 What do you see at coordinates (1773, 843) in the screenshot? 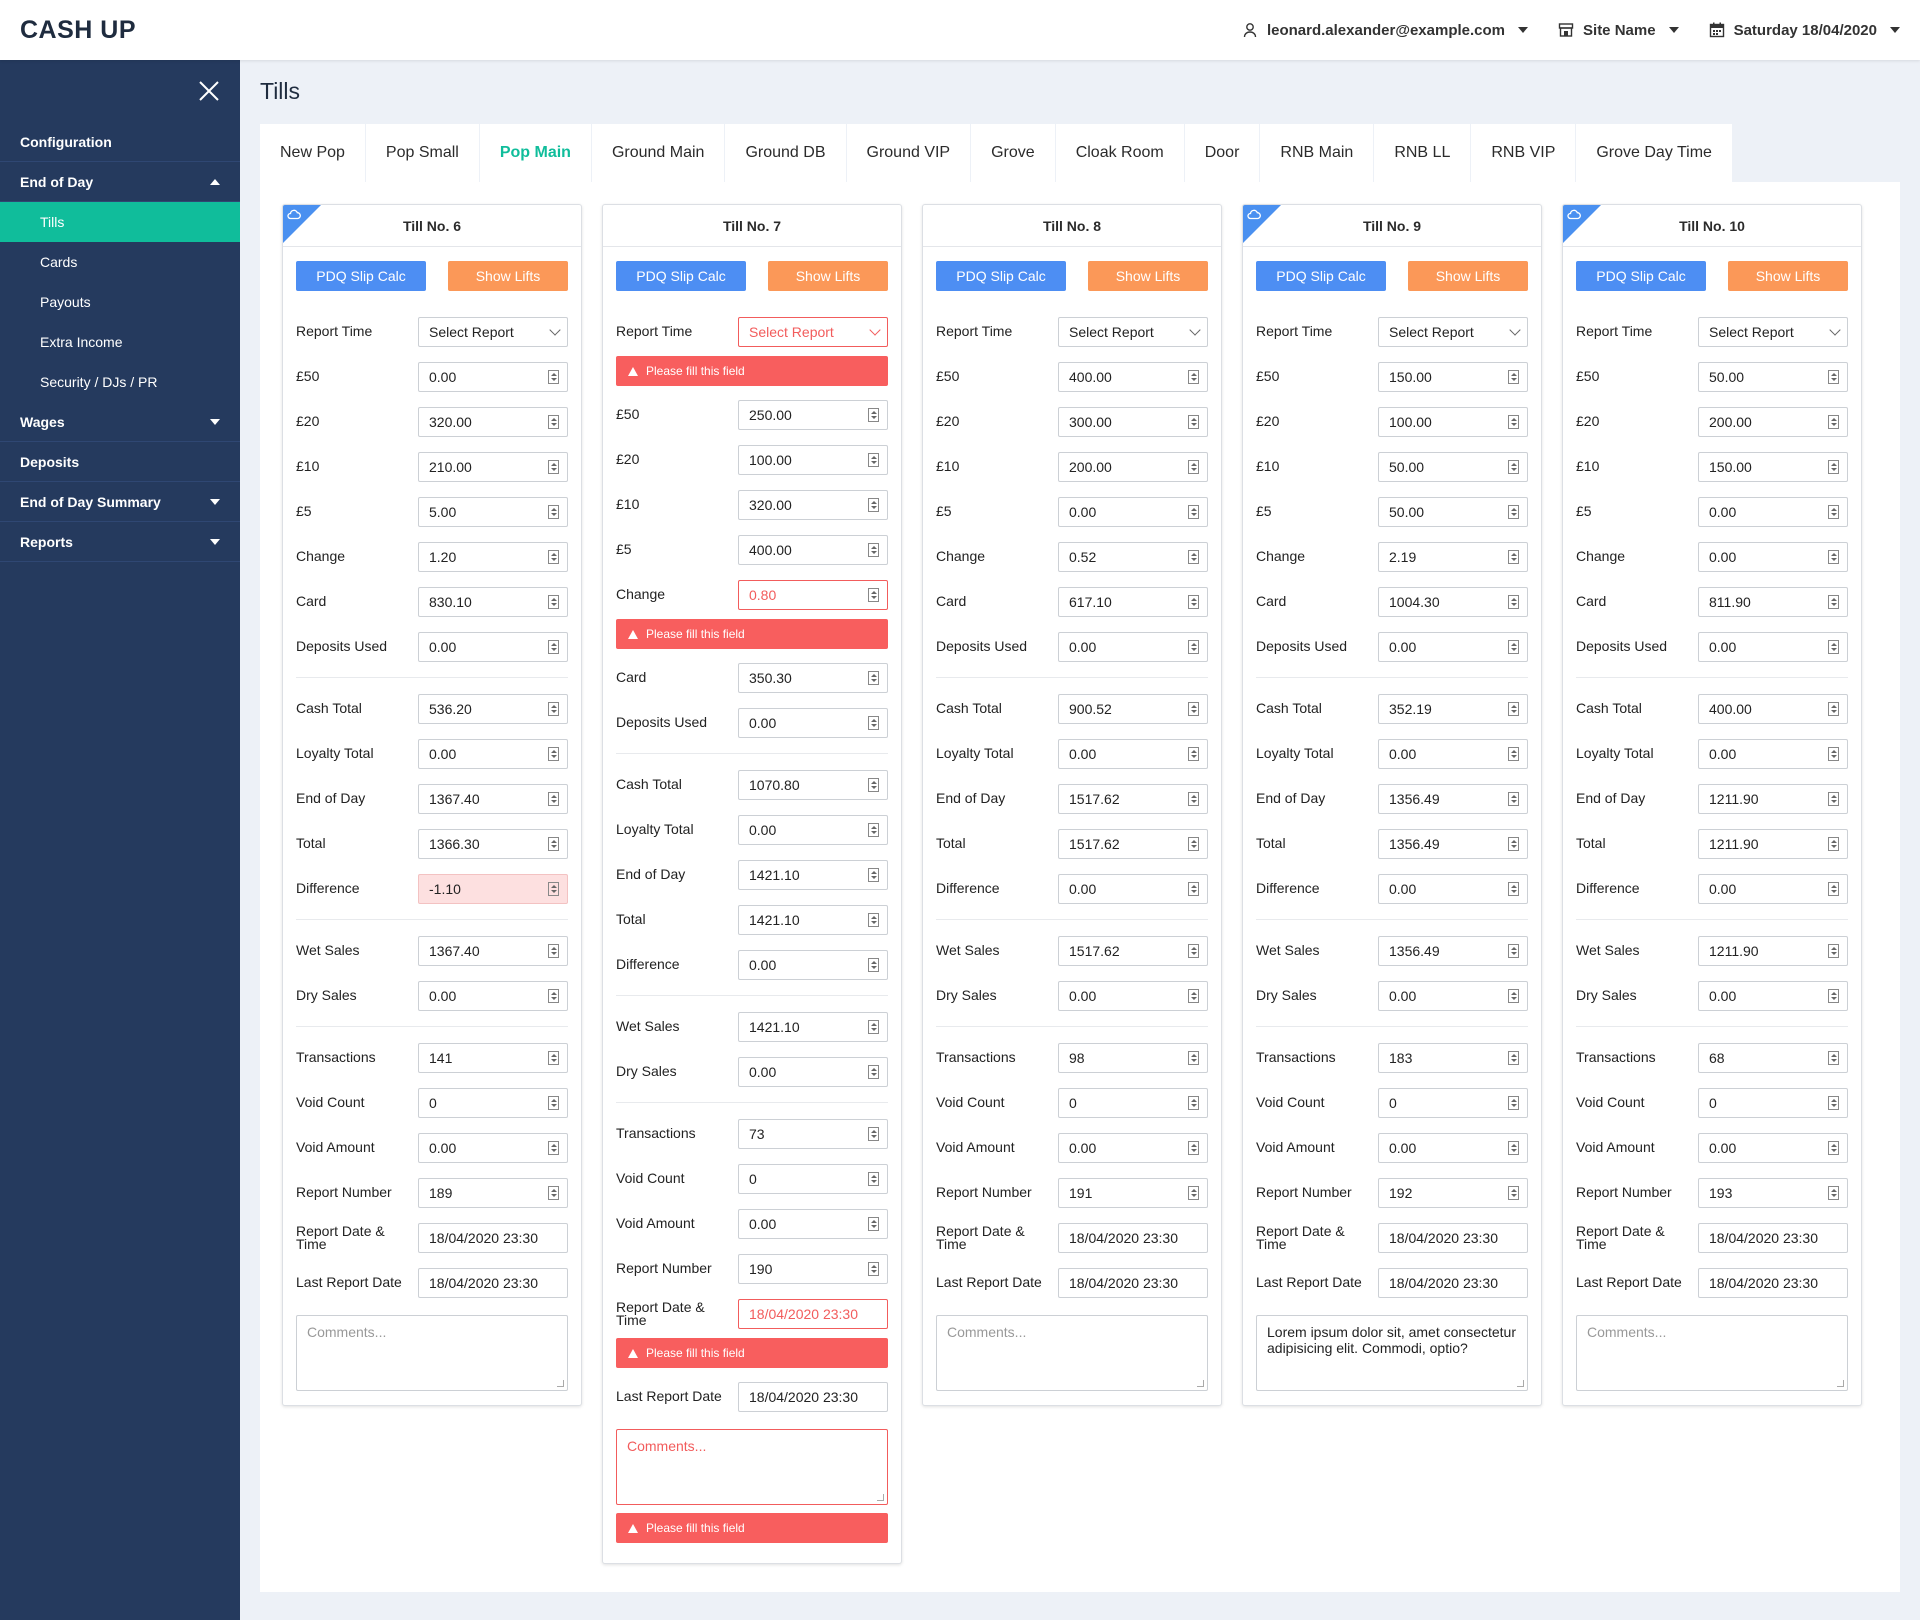
I see `total-input: 1211.90` at bounding box center [1773, 843].